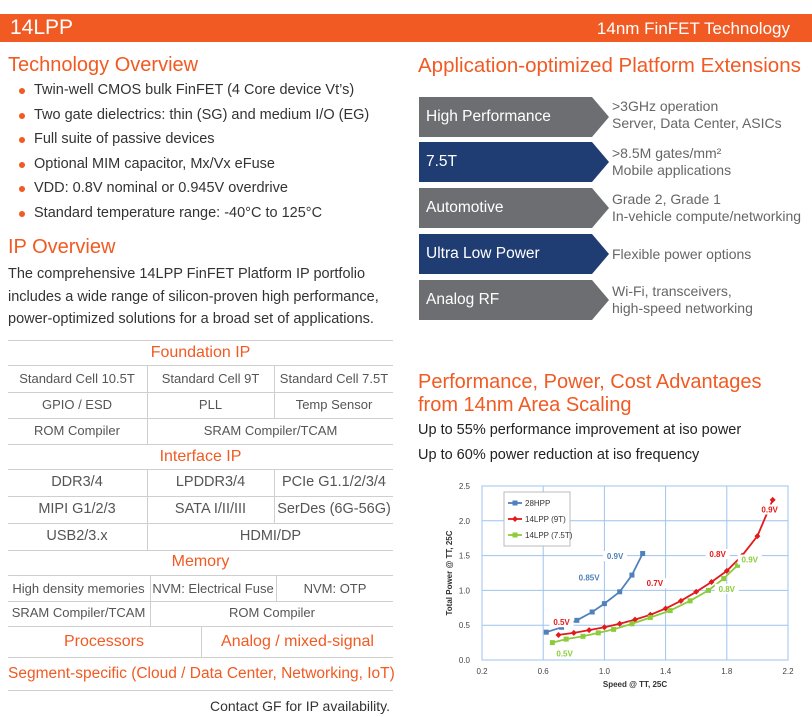 The height and width of the screenshot is (717, 812). What do you see at coordinates (693, 28) in the screenshot?
I see `header-tagline: 14nm FinFET Technology` at bounding box center [693, 28].